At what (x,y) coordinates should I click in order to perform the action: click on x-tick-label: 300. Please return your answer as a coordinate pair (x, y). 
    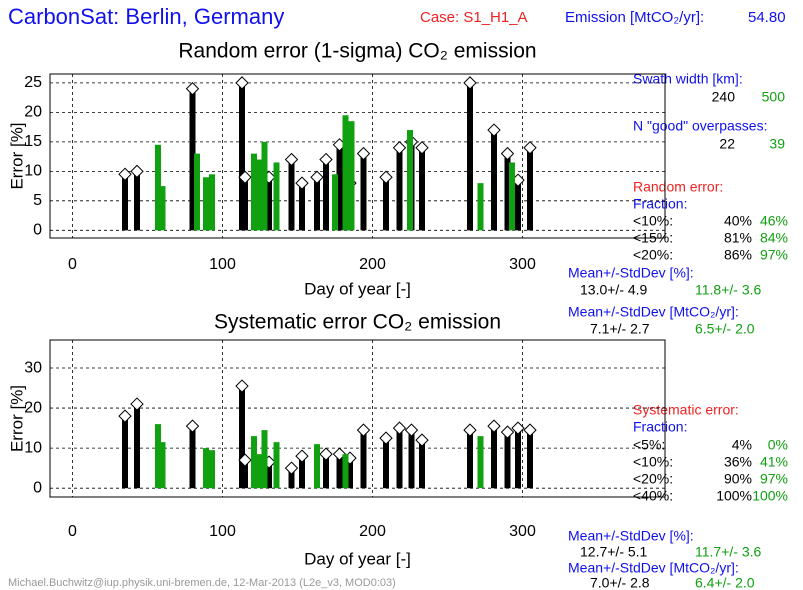
    Looking at the image, I should click on (522, 264).